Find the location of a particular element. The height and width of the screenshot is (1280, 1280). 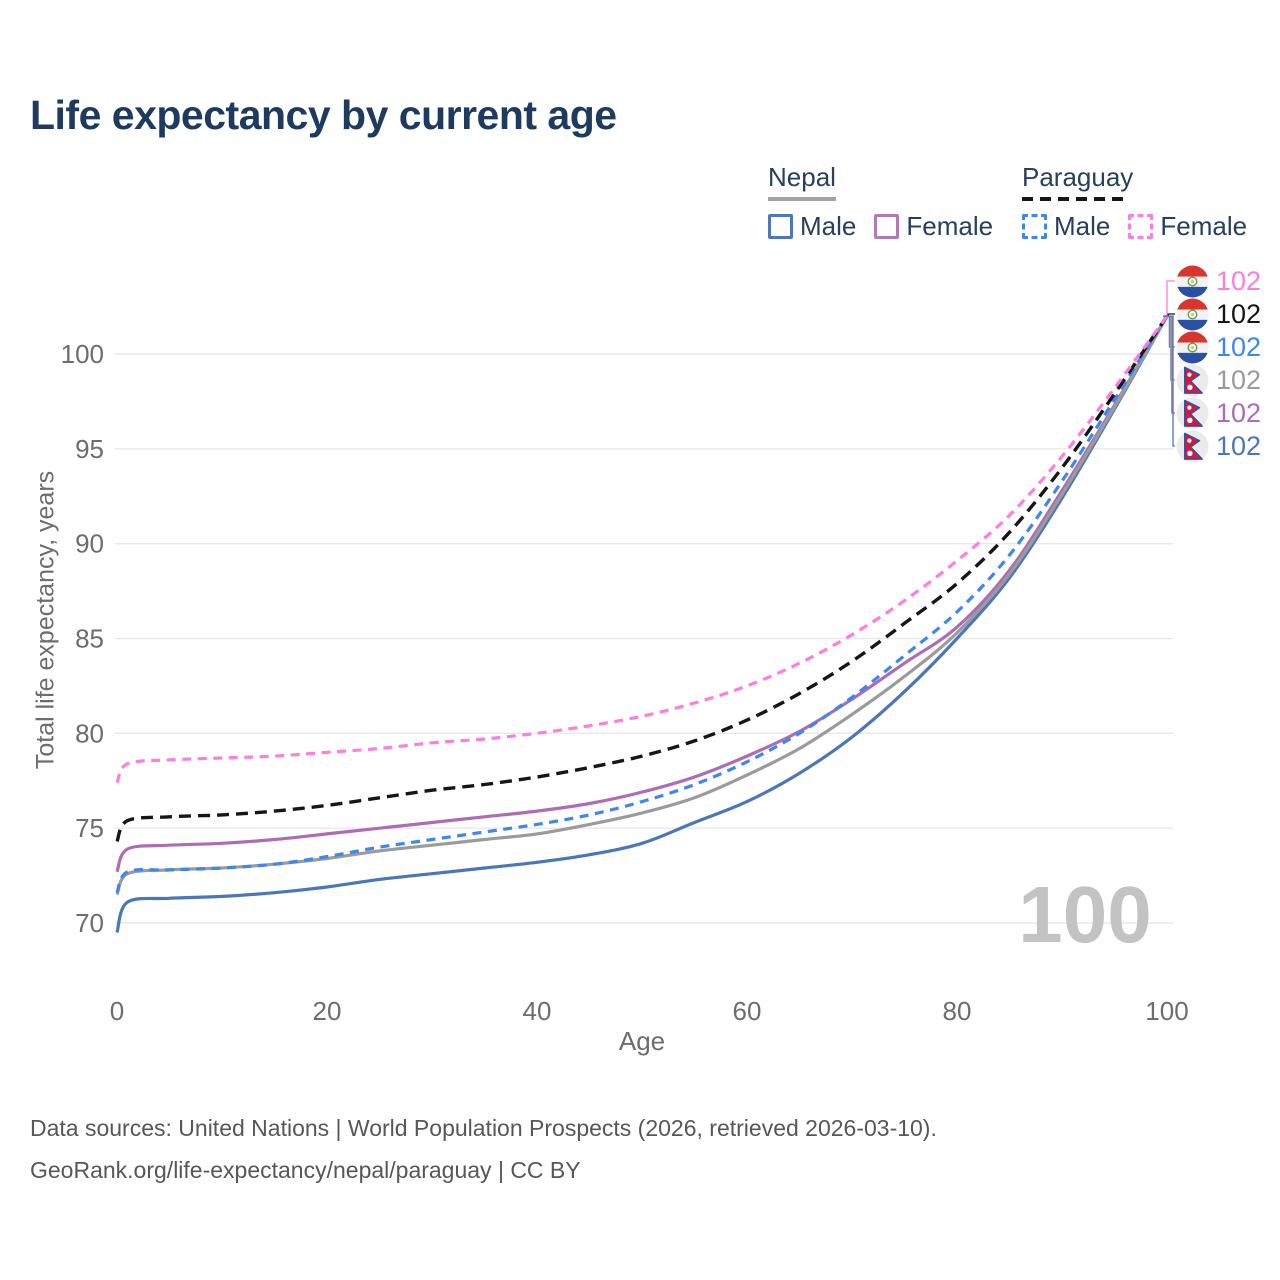

legend-swatch-nepal-female is located at coordinates (887, 227).